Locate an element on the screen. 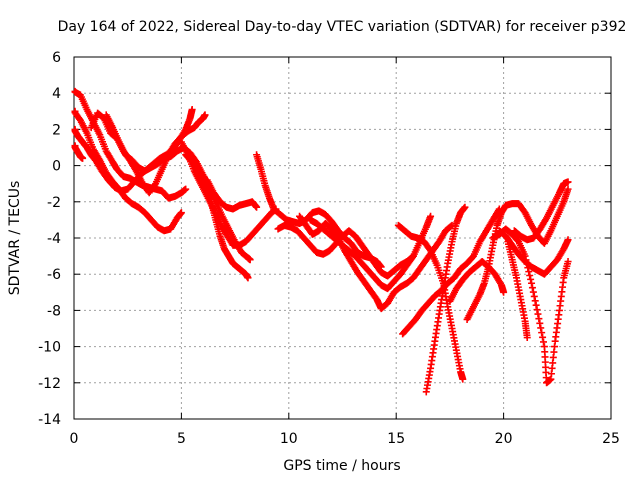 Image resolution: width=640 pixels, height=480 pixels. y-tick-label: 2 is located at coordinates (56, 130).